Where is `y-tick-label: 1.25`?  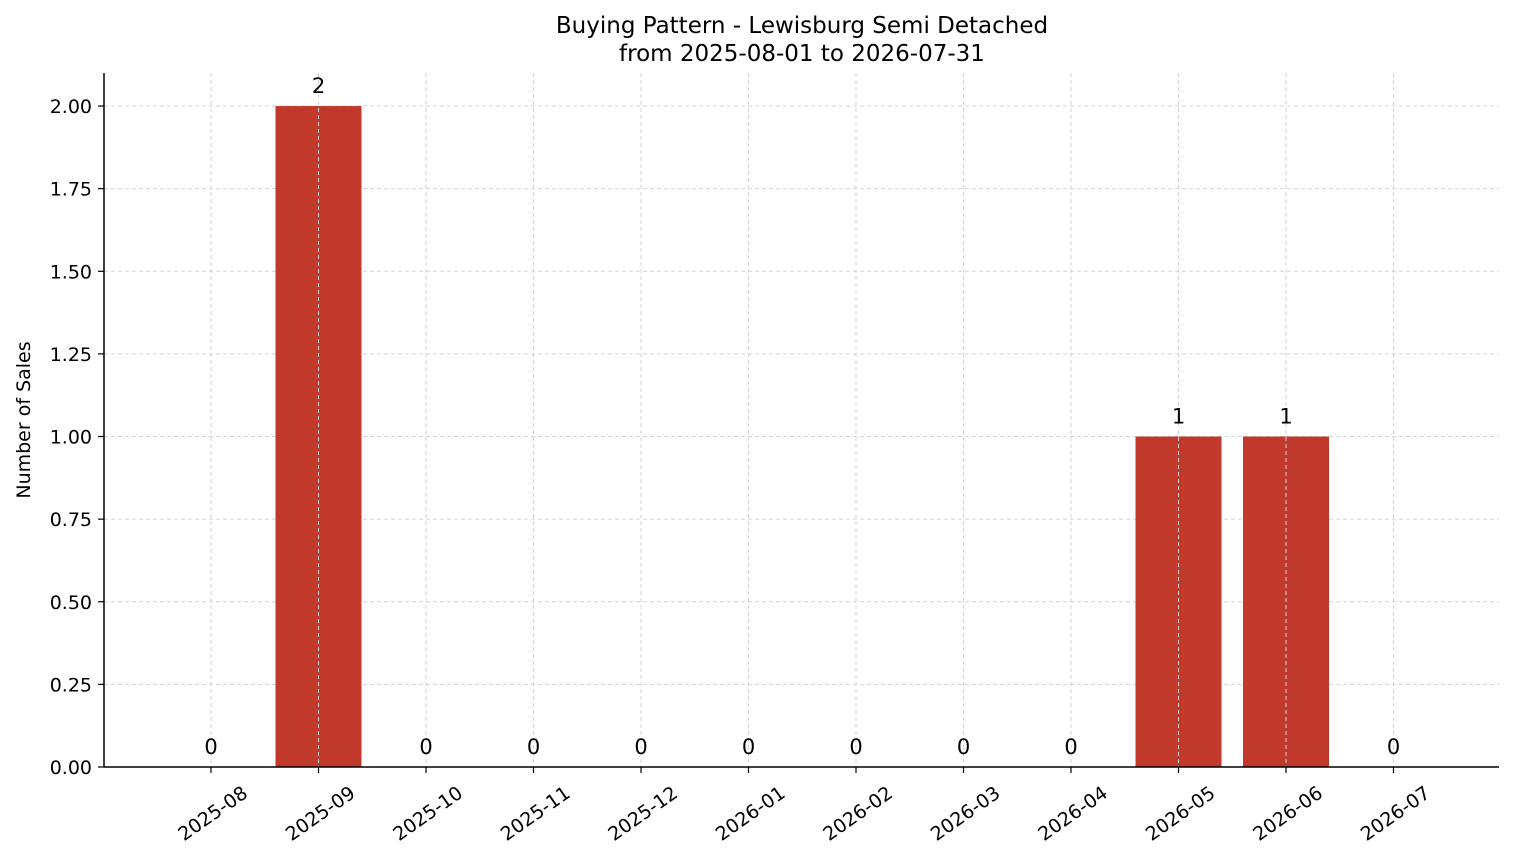
y-tick-label: 1.25 is located at coordinates (71, 355).